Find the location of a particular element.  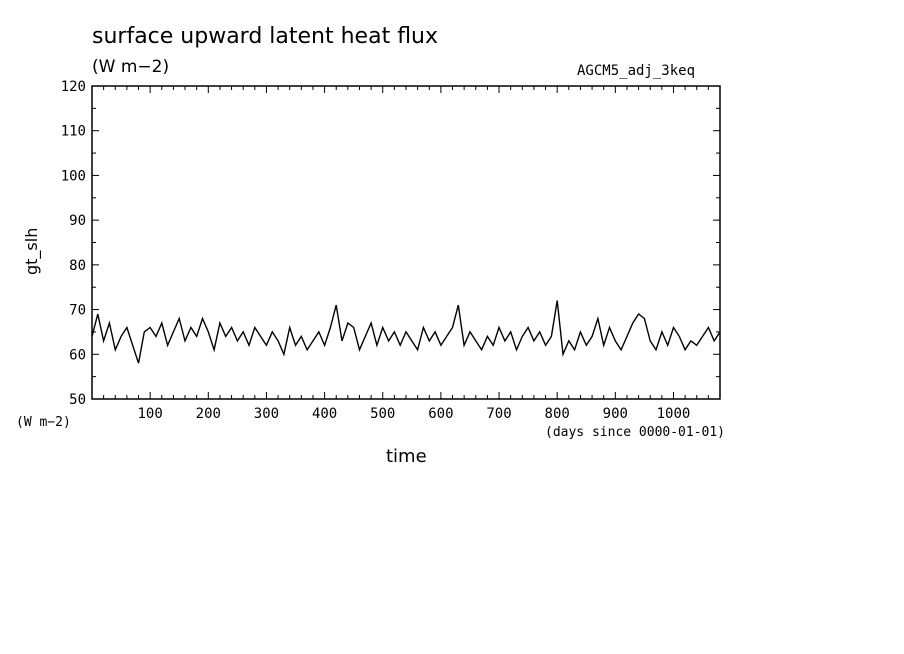

x-axis-label: time is located at coordinates (406, 456).